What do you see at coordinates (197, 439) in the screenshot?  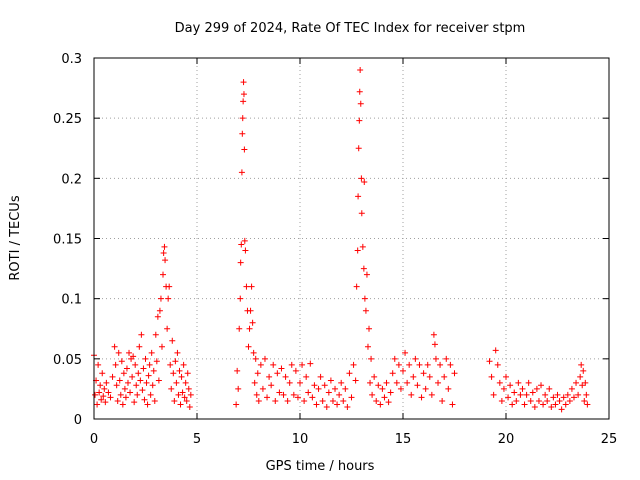 I see `x-tick-label: 5` at bounding box center [197, 439].